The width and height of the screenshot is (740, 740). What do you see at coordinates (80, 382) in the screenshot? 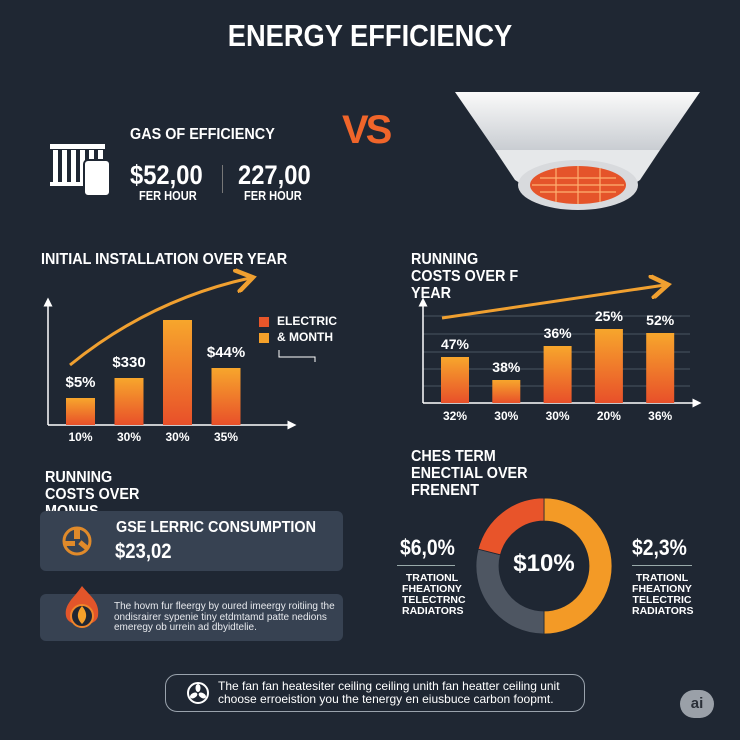
I see `data-label: $5%` at bounding box center [80, 382].